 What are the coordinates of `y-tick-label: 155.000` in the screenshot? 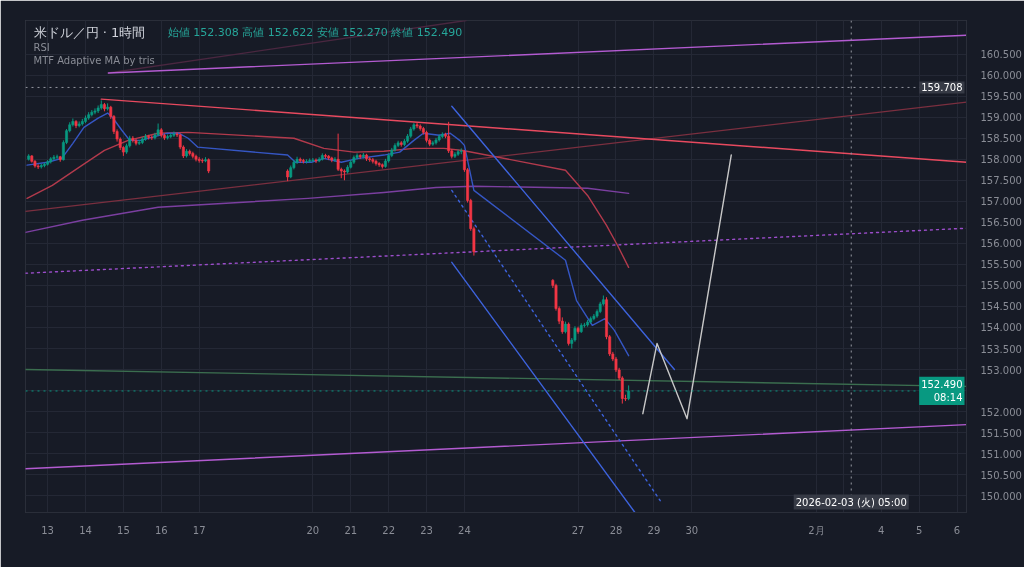 It's located at (1001, 286).